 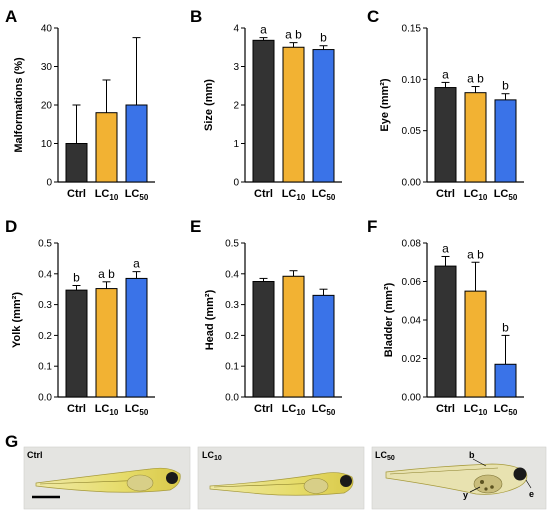 I want to click on larva-photo-ctrl: Ctrl, so click(x=107, y=478).